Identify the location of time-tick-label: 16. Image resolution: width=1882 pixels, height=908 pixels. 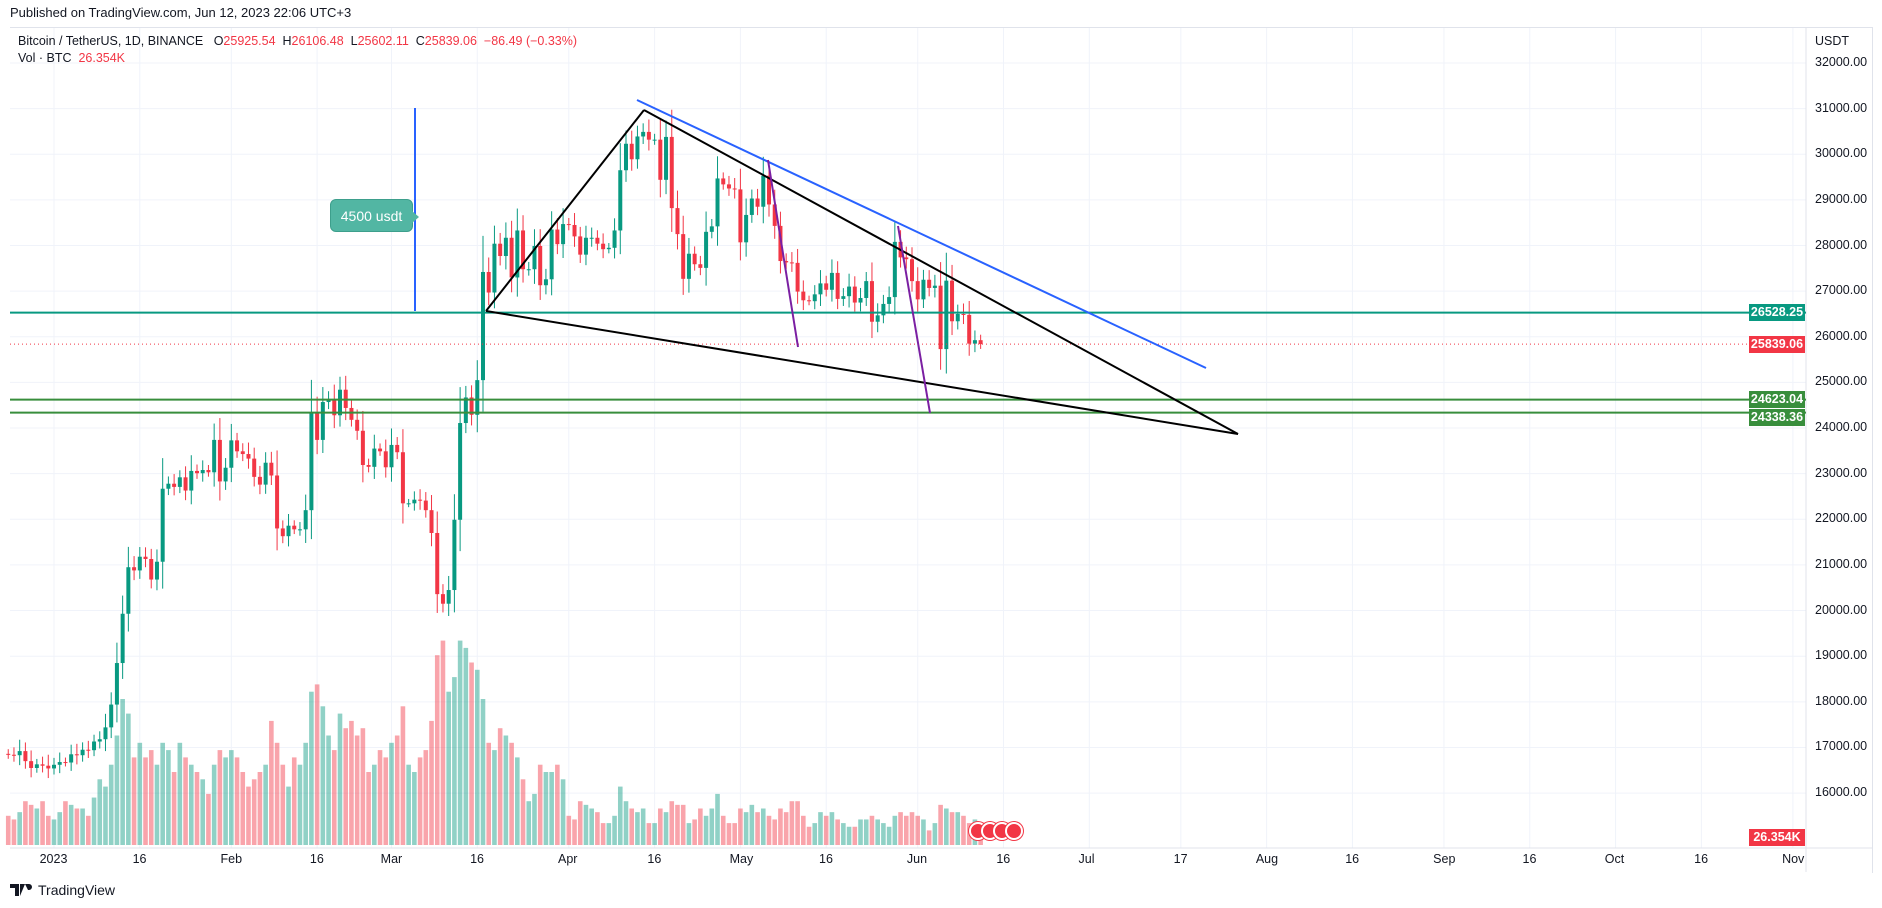
(139, 859).